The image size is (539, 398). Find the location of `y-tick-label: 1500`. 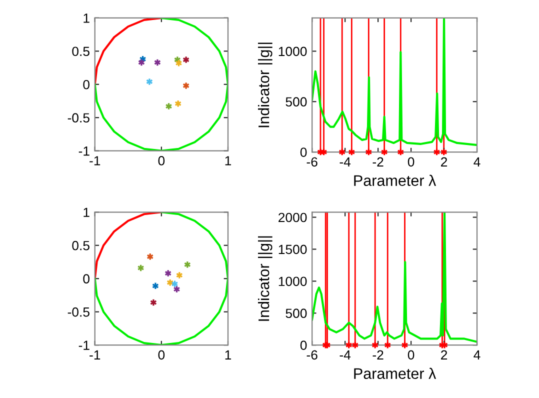

y-tick-label: 1500 is located at coordinates (292, 249).